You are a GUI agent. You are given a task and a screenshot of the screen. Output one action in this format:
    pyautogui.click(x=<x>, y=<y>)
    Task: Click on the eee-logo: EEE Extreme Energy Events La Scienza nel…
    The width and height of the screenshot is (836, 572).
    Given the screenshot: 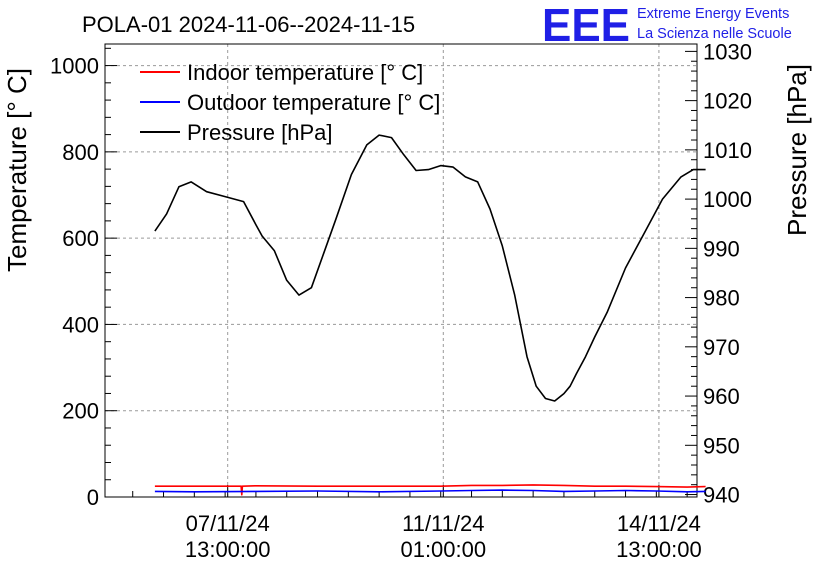 What is the action you would take?
    pyautogui.click(x=667, y=25)
    